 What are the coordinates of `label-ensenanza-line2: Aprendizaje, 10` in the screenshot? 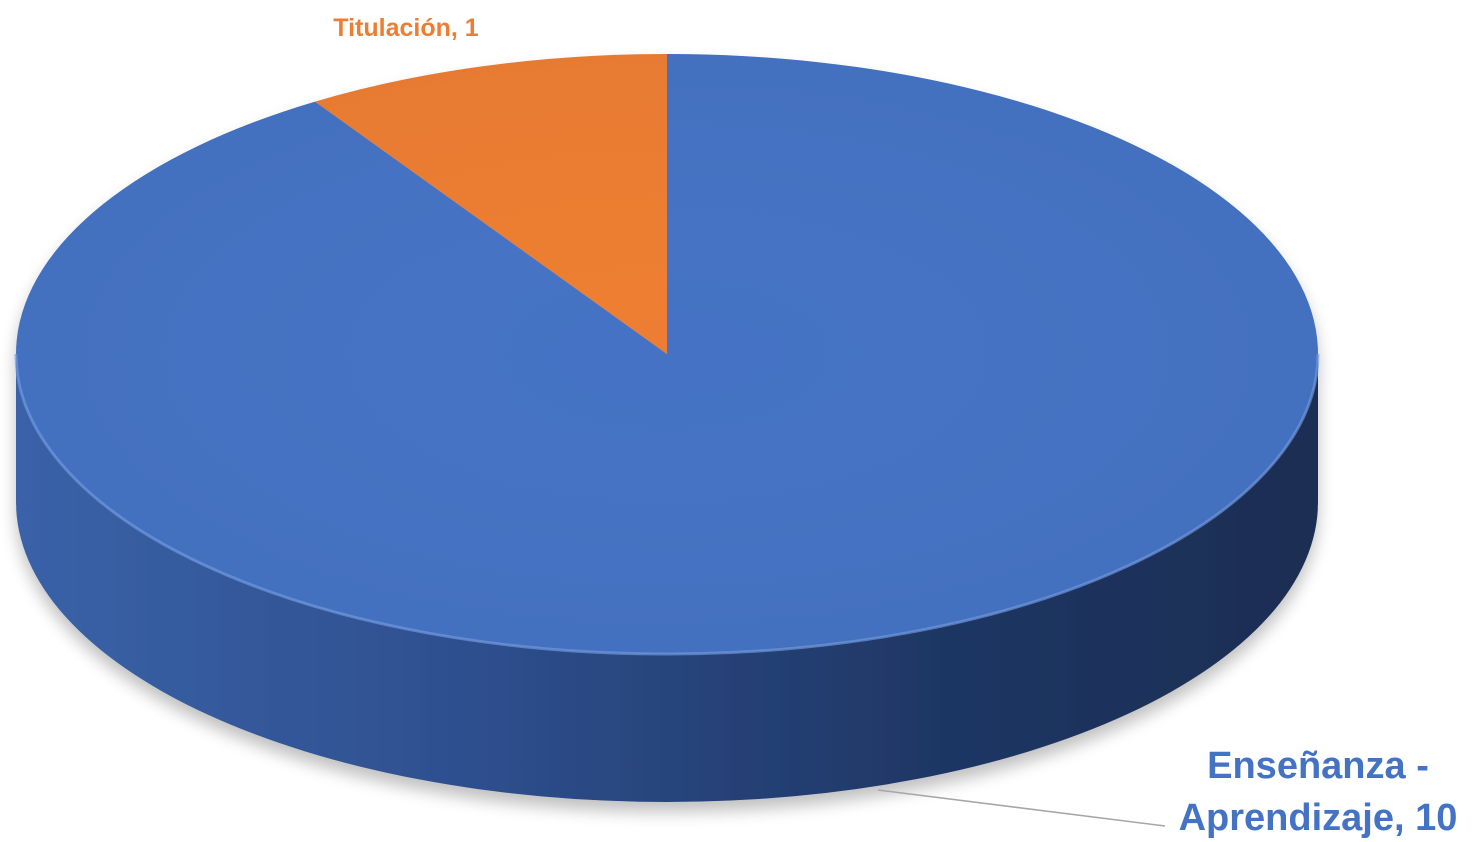 It's located at (1318, 818).